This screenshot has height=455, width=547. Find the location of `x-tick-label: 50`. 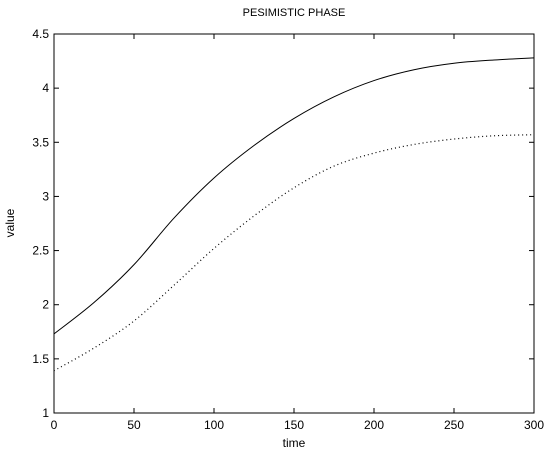

x-tick-label: 50 is located at coordinates (134, 425).